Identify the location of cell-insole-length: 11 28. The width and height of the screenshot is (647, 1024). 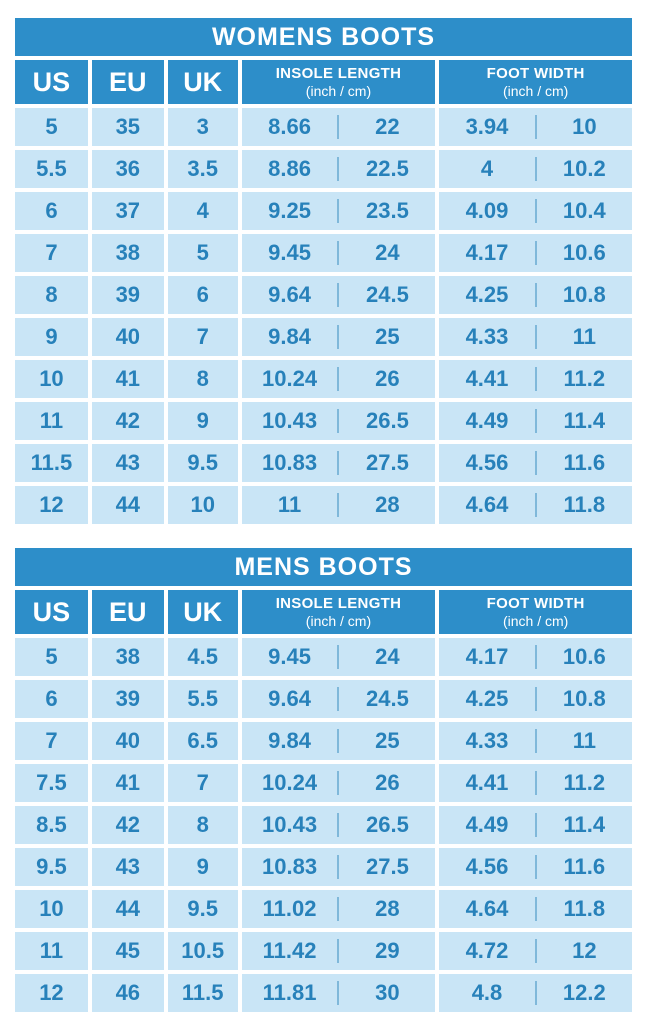
(338, 505).